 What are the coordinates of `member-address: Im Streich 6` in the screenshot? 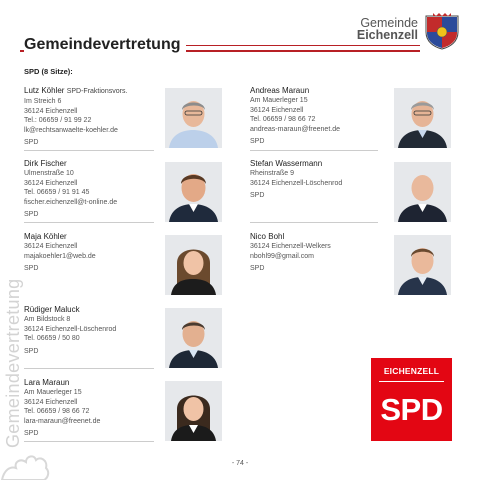 It's located at (43, 101).